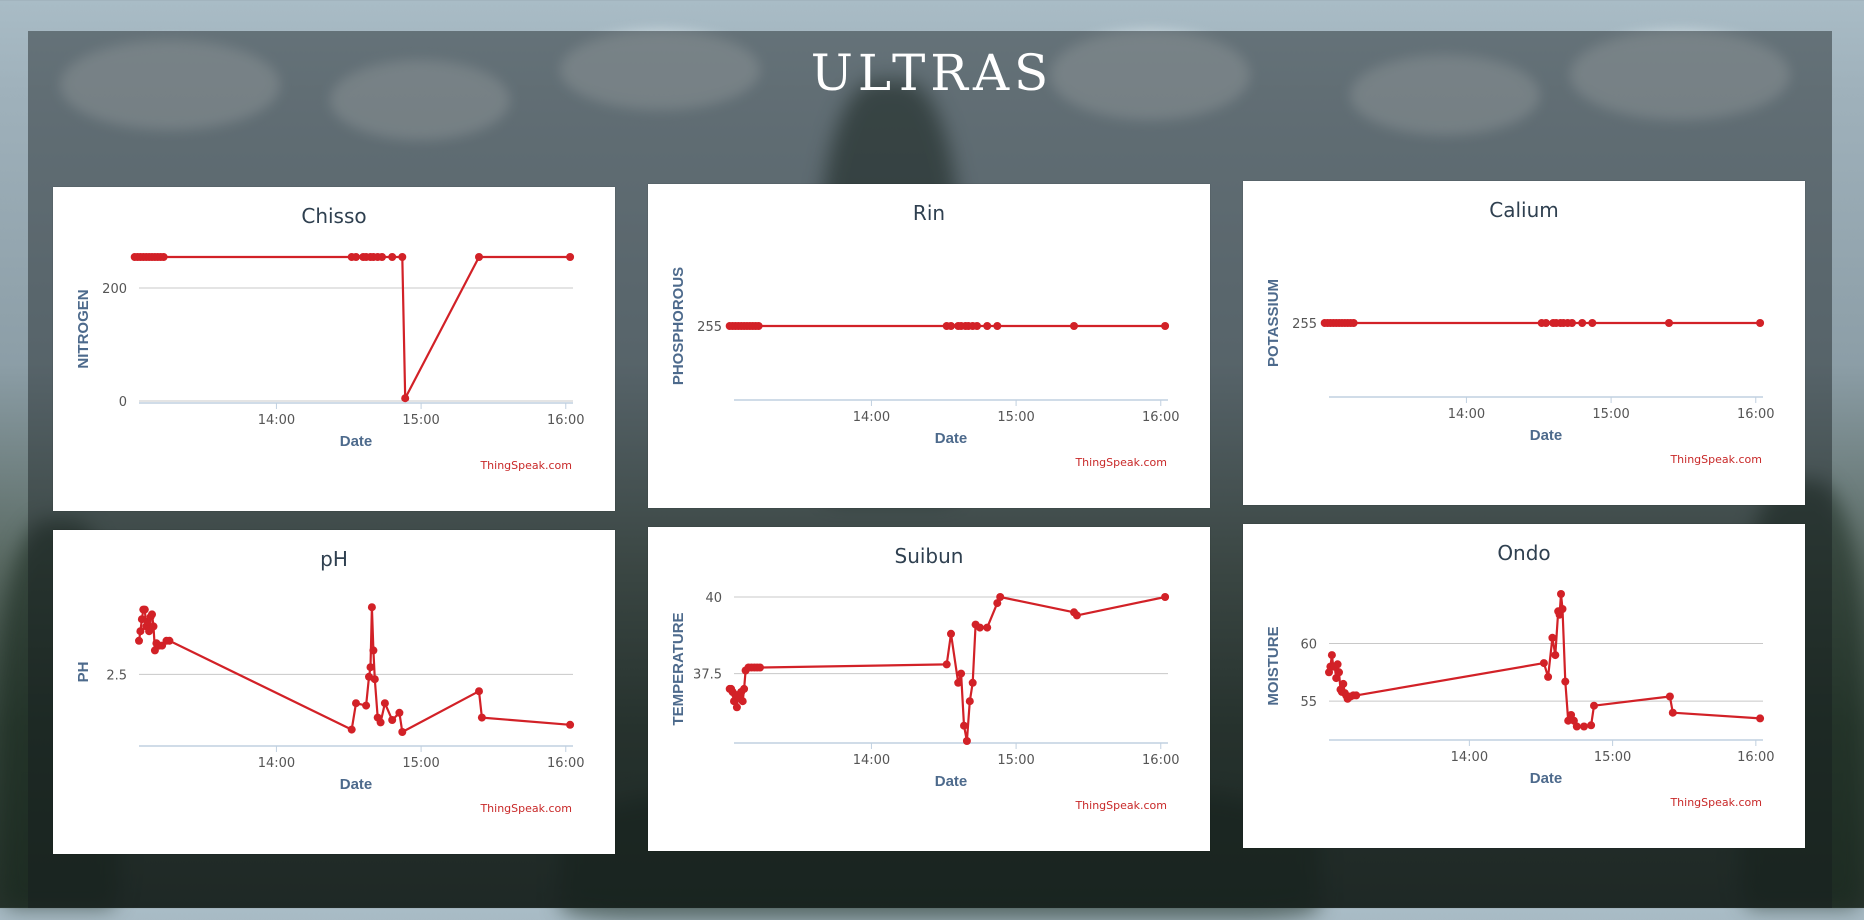 The image size is (1864, 920). Describe the element at coordinates (276, 763) in the screenshot. I see `ph-x-tick-label: 14:00` at that location.